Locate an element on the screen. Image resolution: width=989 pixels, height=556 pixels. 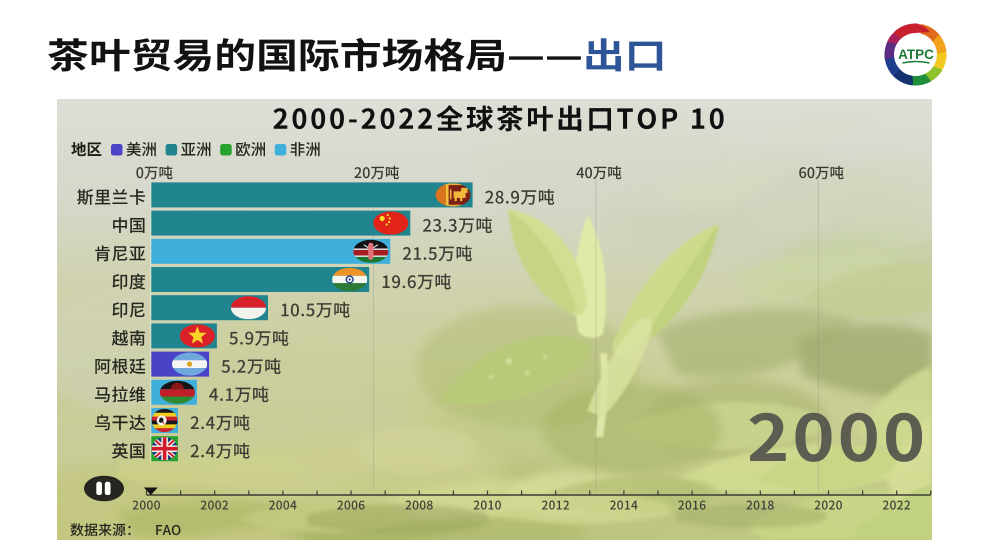
svg-text: ATPC is located at coordinates (916, 54).